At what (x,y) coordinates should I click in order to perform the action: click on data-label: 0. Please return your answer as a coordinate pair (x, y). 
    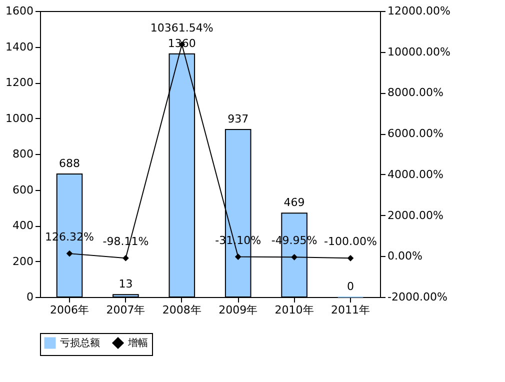
    Looking at the image, I should click on (350, 286).